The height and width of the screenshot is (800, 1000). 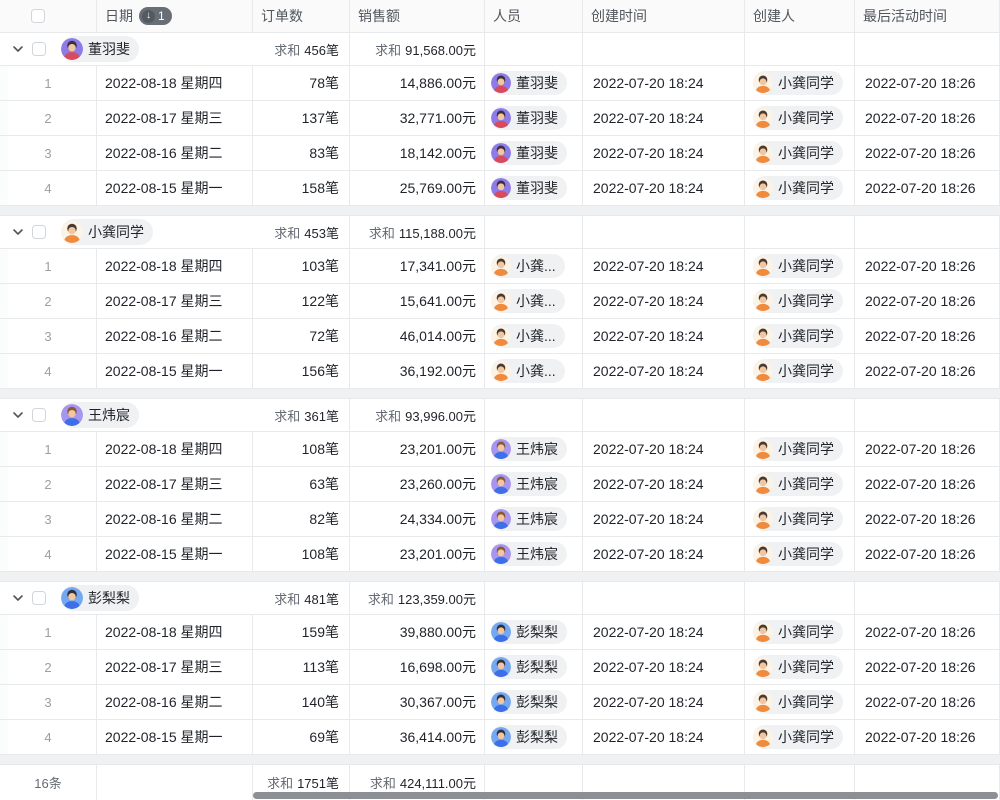 What do you see at coordinates (500, 232) in the screenshot?
I see `group-header-row: 小龚同学 求和 453笔 求和 115,188.00元` at bounding box center [500, 232].